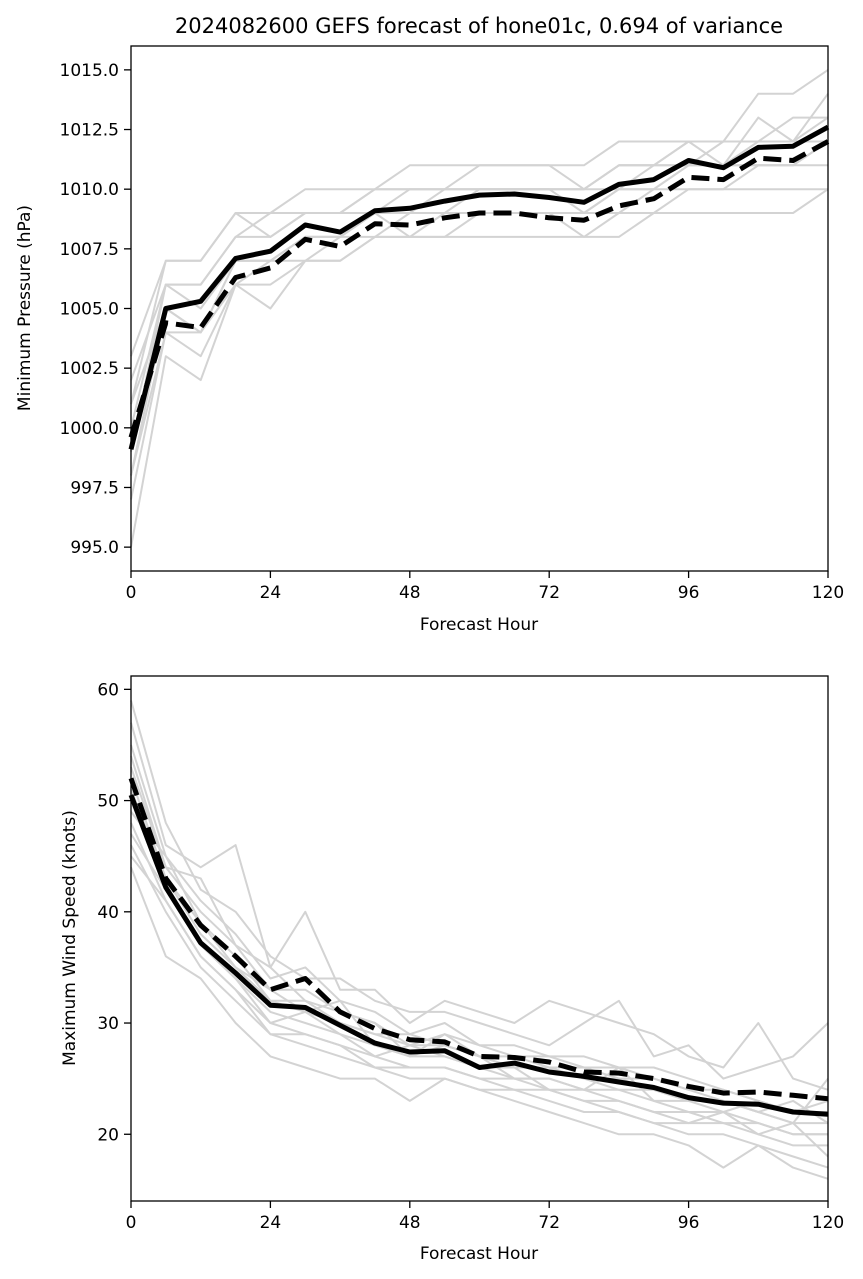 This screenshot has width=863, height=1279. Describe the element at coordinates (689, 593) in the screenshot. I see `pressure-x-tick-label: 96` at that location.